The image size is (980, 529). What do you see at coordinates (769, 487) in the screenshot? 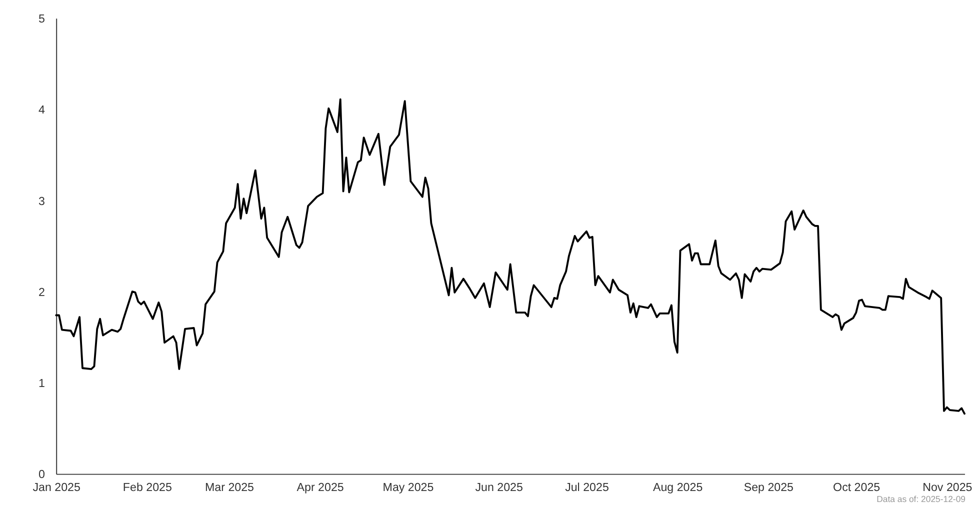
I see `x-tick-label: Sep 2025` at bounding box center [769, 487].